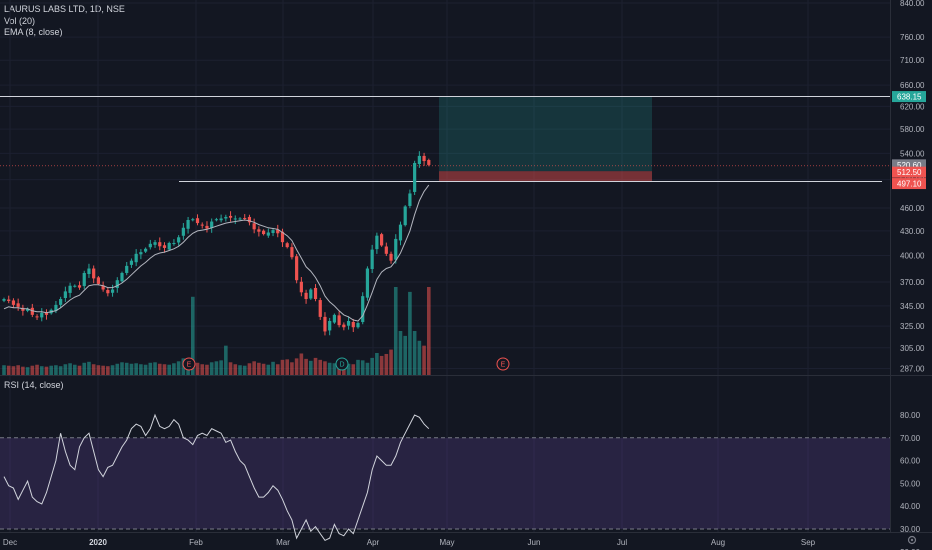  I want to click on price-label-text: 520.60, so click(909, 165).